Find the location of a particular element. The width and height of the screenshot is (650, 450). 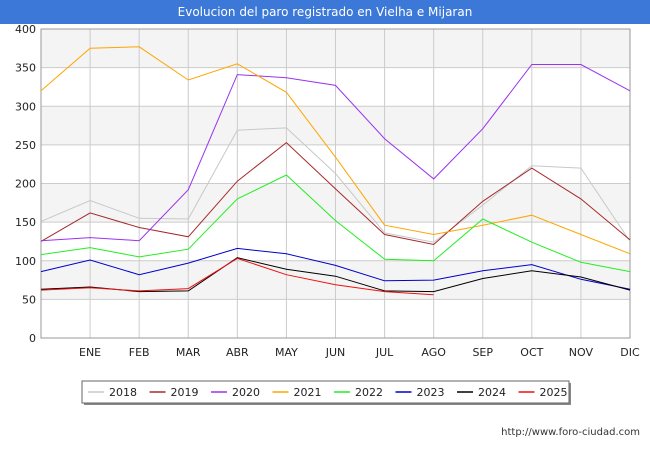

series-line-2023 is located at coordinates (335, 268).